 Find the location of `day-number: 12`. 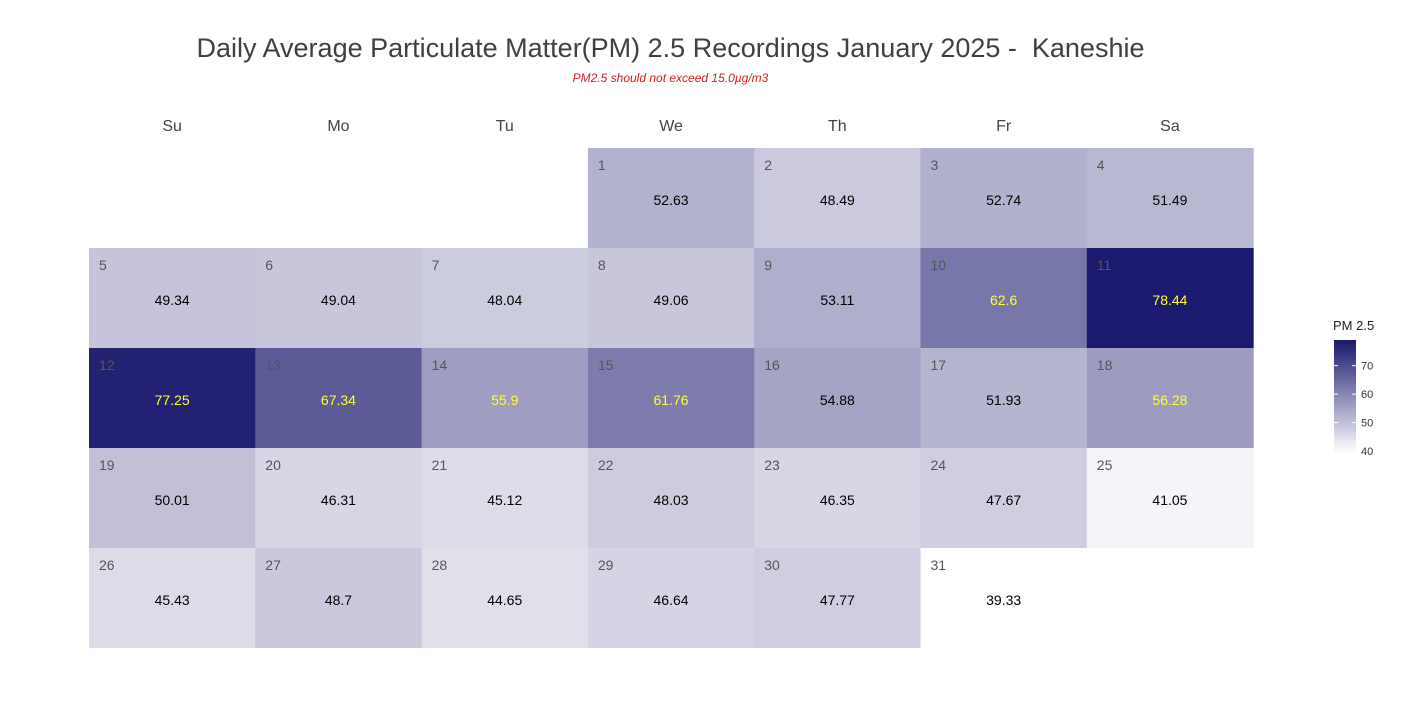

day-number: 12 is located at coordinates (107, 365).